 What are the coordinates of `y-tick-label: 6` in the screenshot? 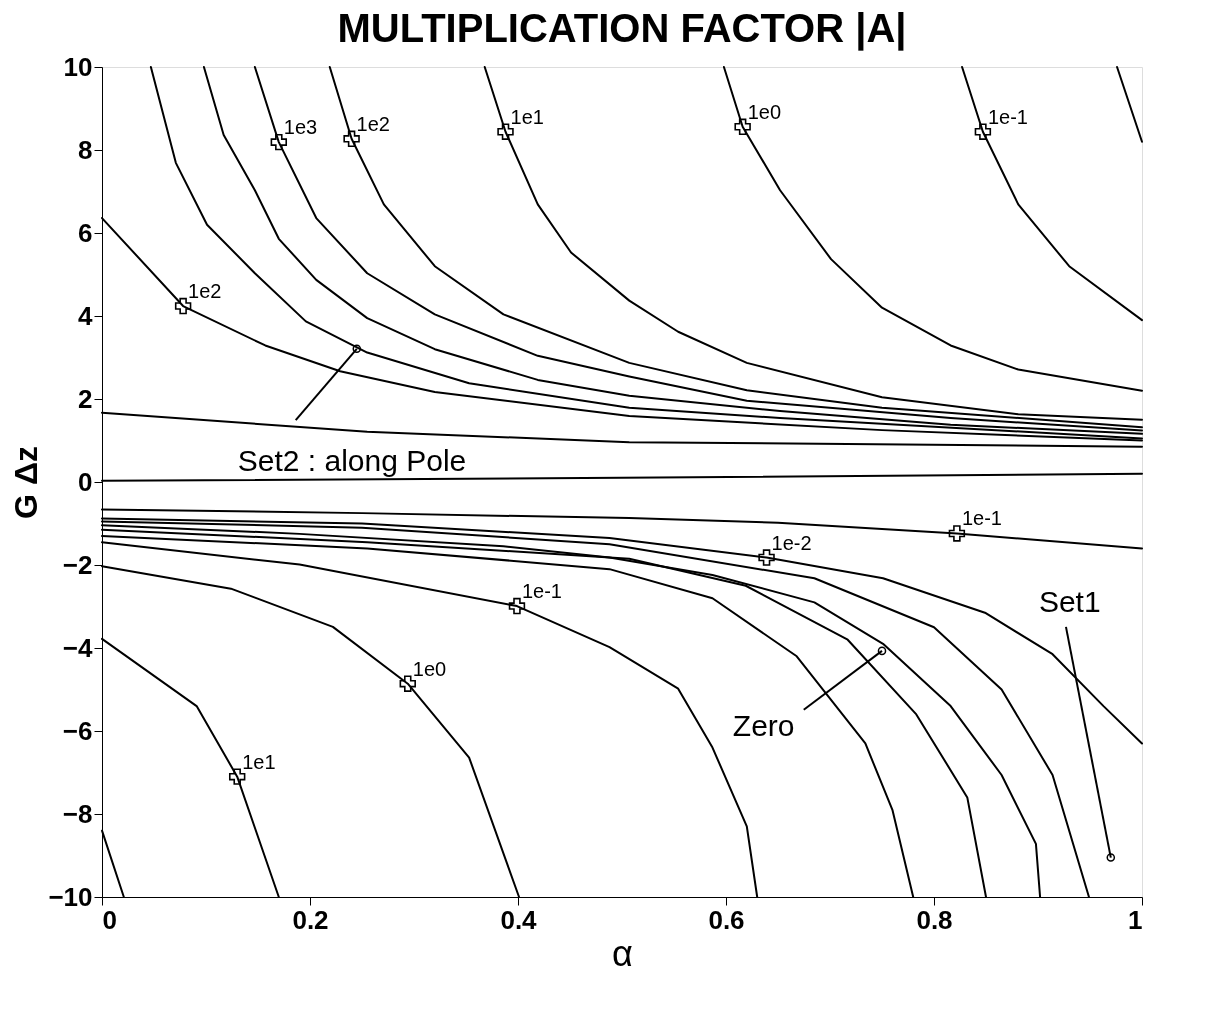 It's located at (85, 232).